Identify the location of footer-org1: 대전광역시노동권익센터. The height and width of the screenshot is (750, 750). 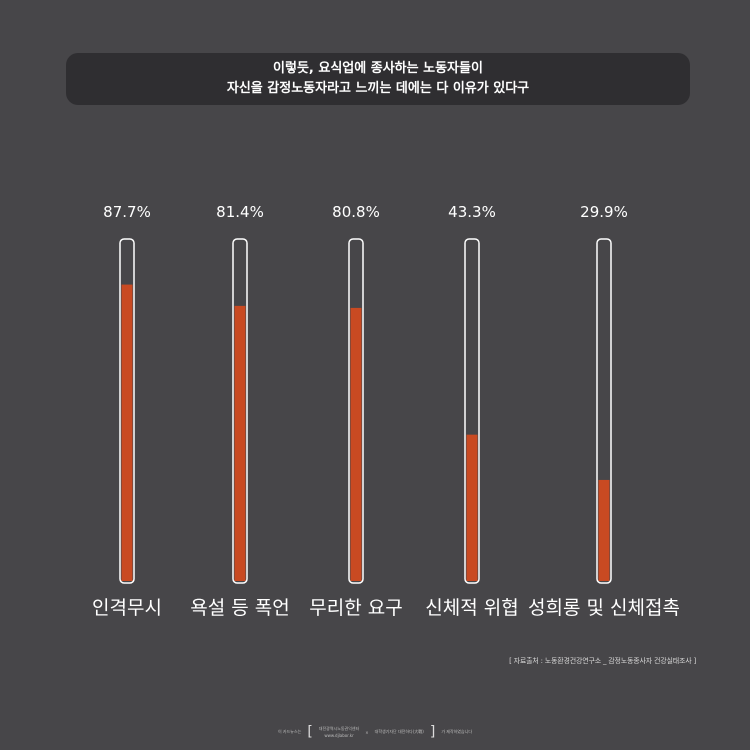
(339, 728).